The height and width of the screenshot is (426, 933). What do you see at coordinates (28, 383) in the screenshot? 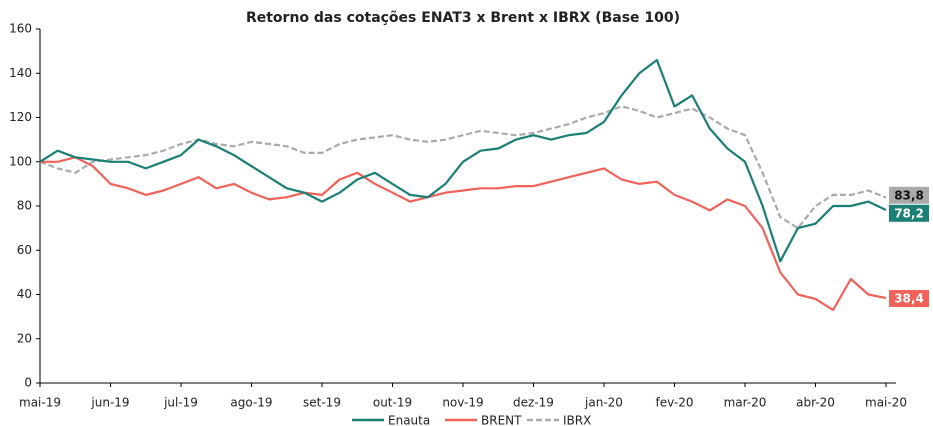
I see `y-tick-label: 0` at bounding box center [28, 383].